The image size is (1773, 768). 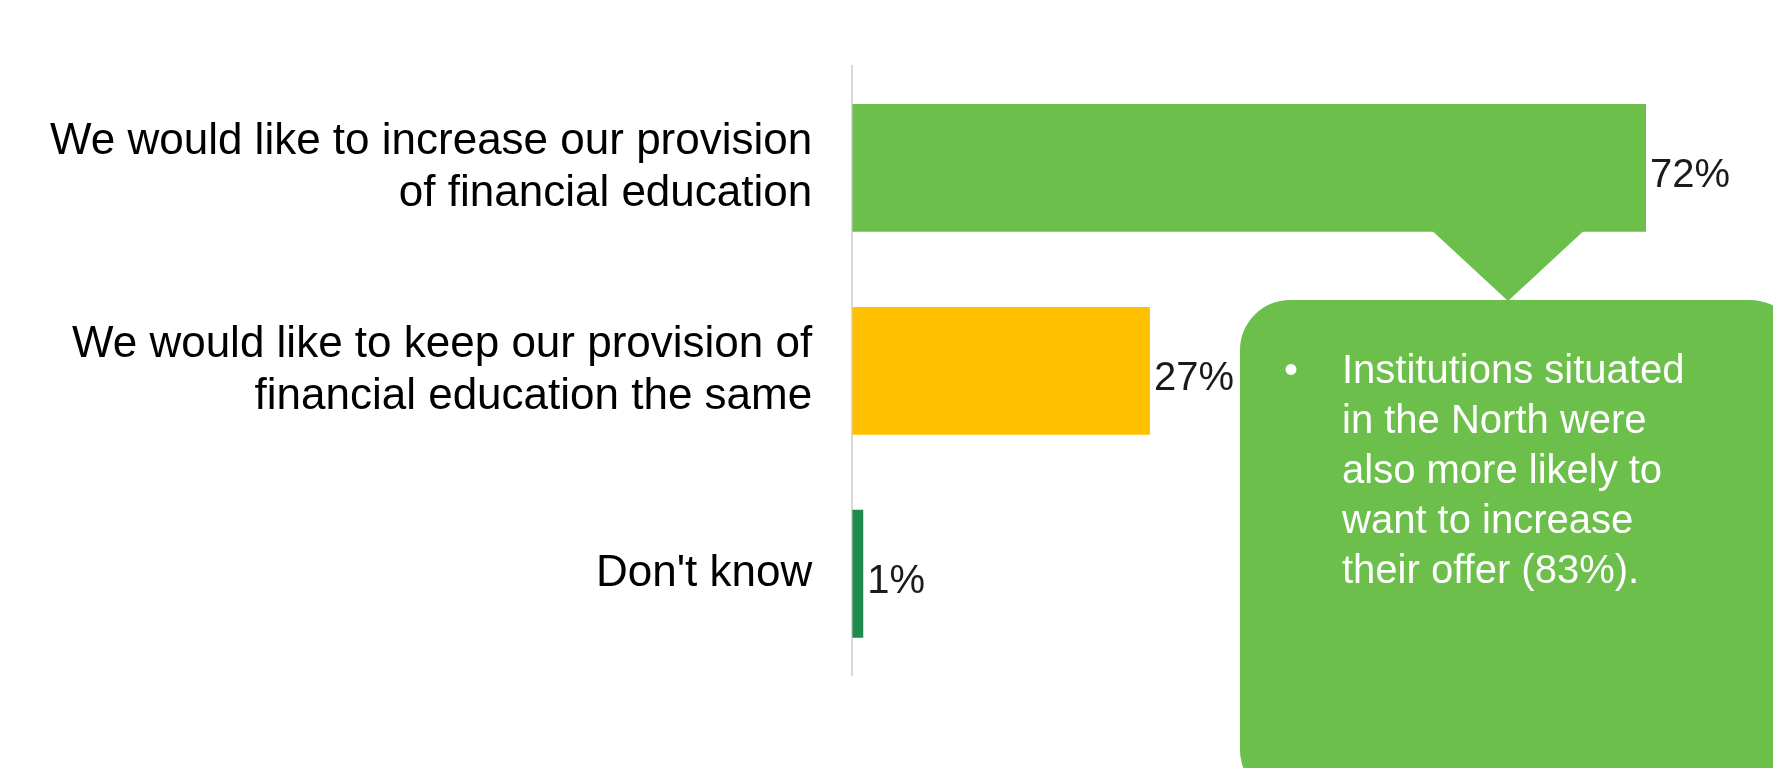 What do you see at coordinates (1193, 375) in the screenshot?
I see `data-label: 27%` at bounding box center [1193, 375].